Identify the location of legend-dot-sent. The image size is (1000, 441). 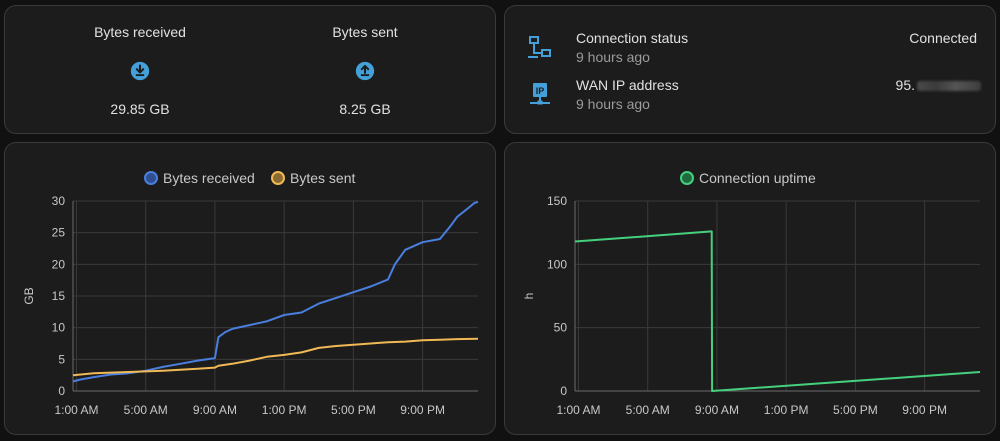
(278, 178).